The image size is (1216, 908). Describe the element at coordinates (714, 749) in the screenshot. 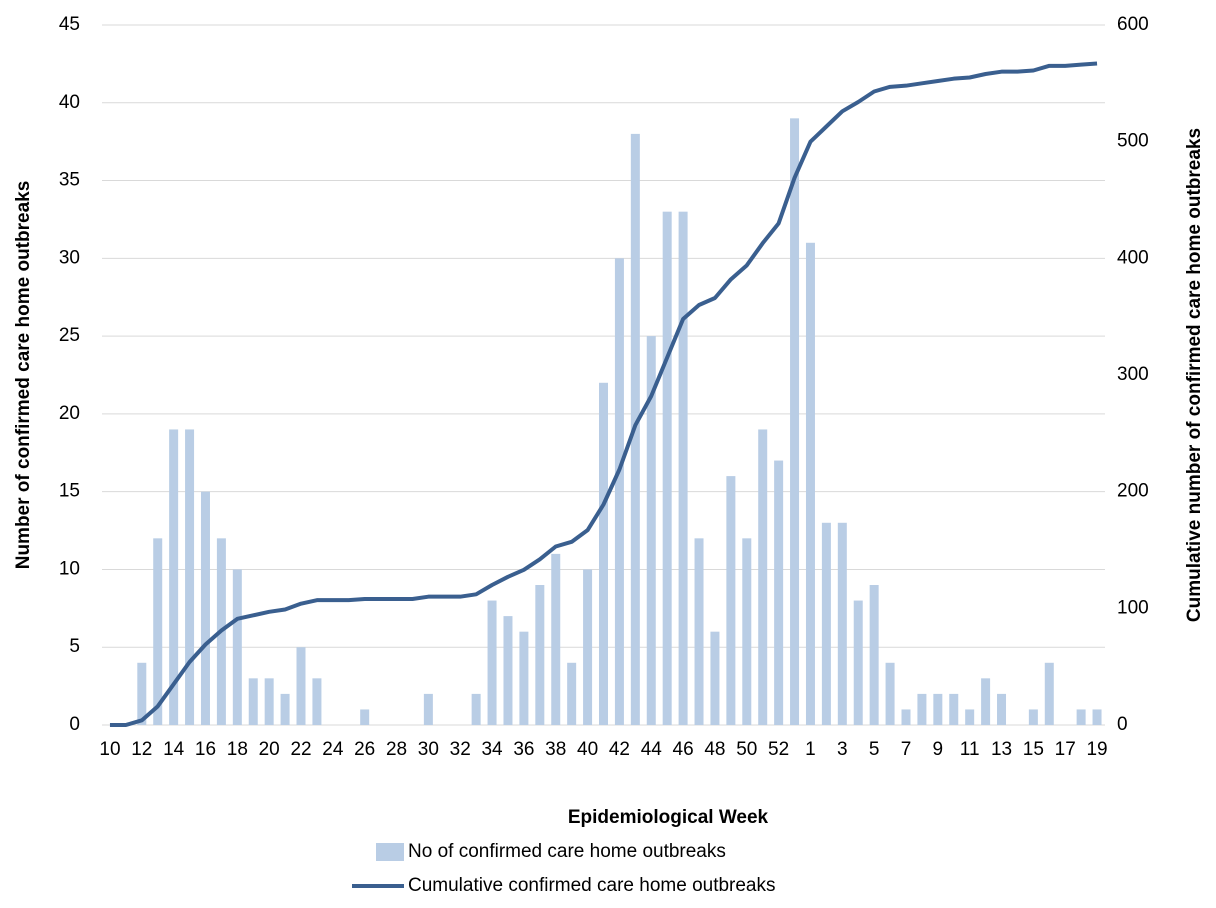

I see `x-tick-label: 48` at that location.